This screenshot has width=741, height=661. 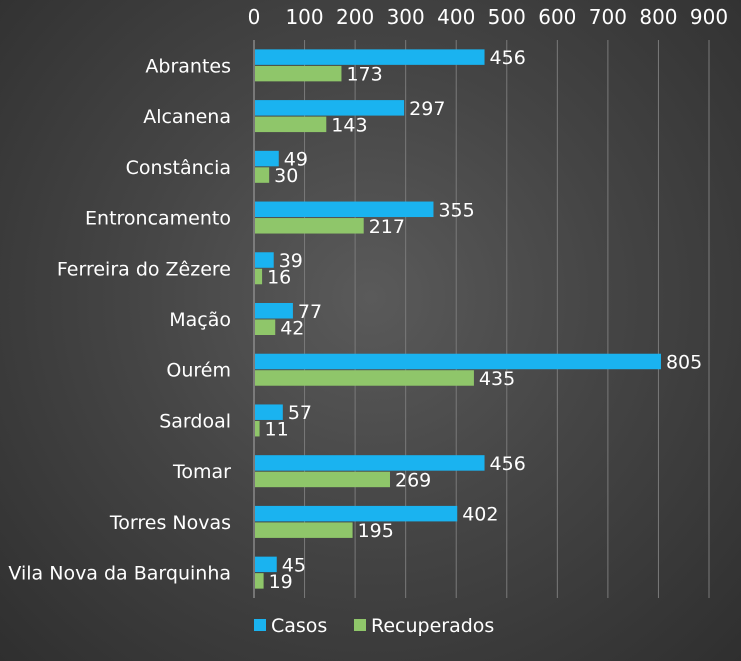 What do you see at coordinates (364, 75) in the screenshot?
I see `data-label: 173` at bounding box center [364, 75].